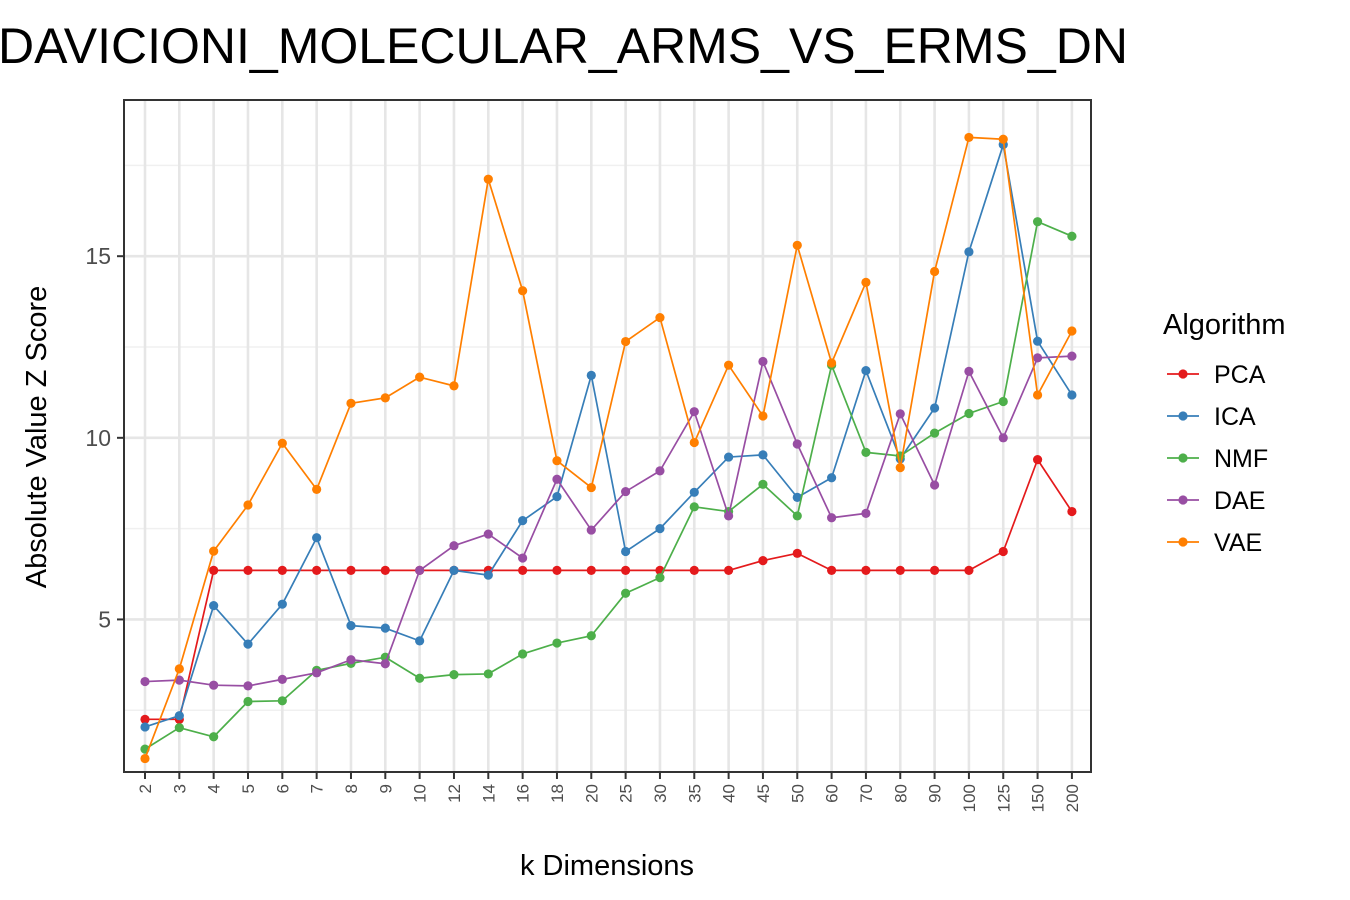  What do you see at coordinates (729, 793) in the screenshot?
I see `x-tick-label: 40` at bounding box center [729, 793].